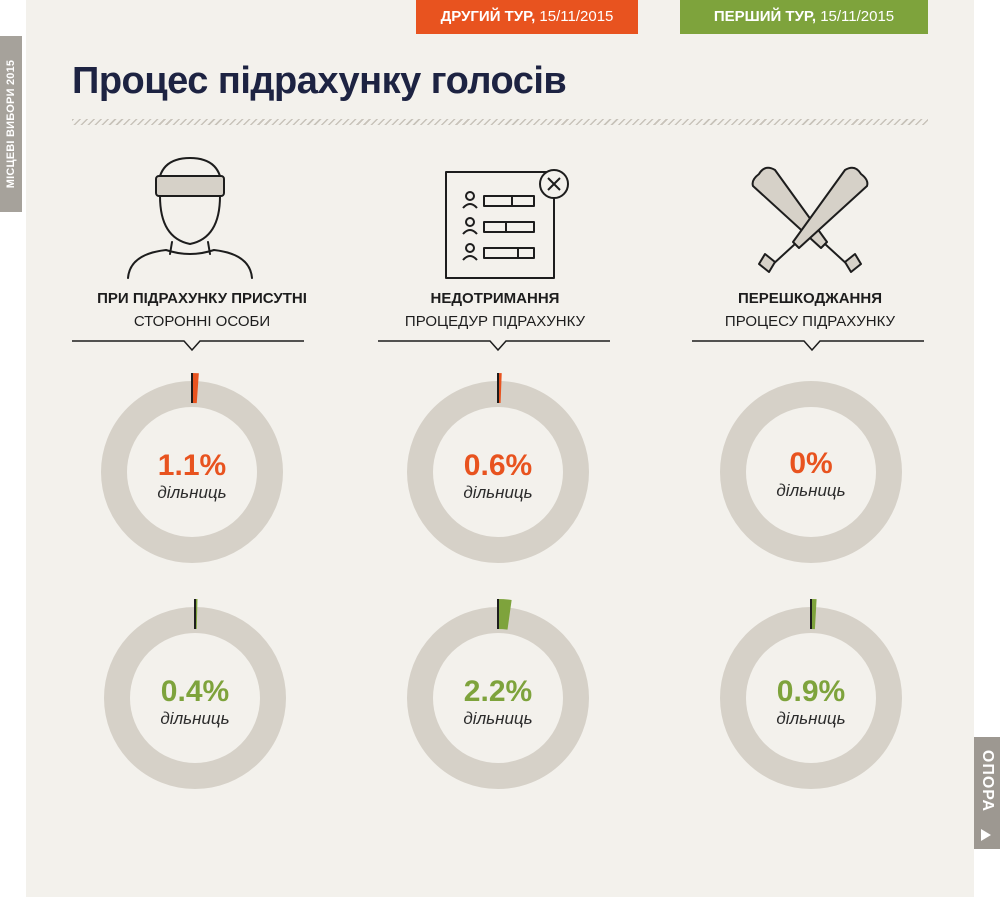 This screenshot has width=1000, height=897. What do you see at coordinates (986, 835) in the screenshot?
I see `logo-arrow-icon` at bounding box center [986, 835].